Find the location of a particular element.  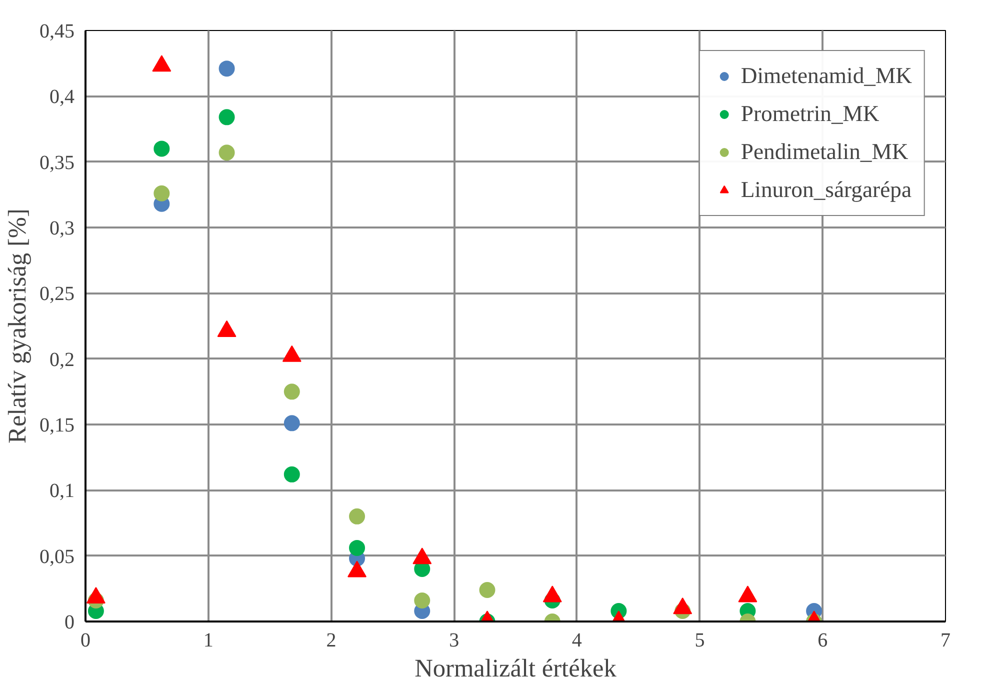

x-tick-label: 2 is located at coordinates (331, 641).